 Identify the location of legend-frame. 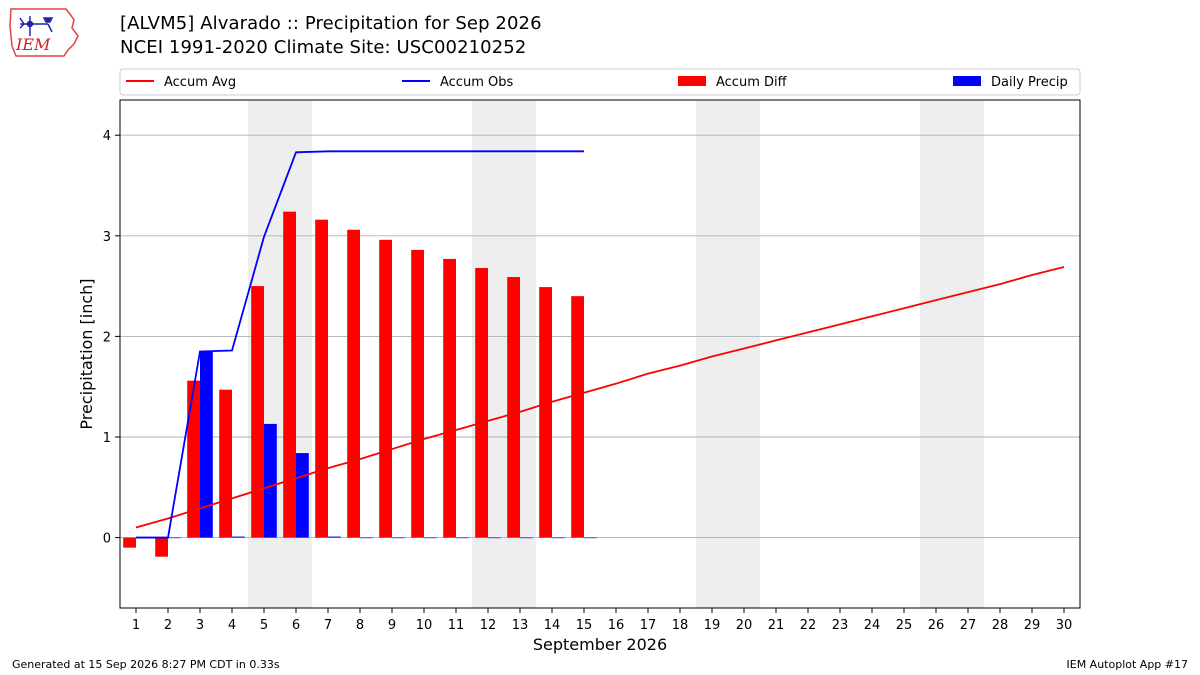
(600, 82).